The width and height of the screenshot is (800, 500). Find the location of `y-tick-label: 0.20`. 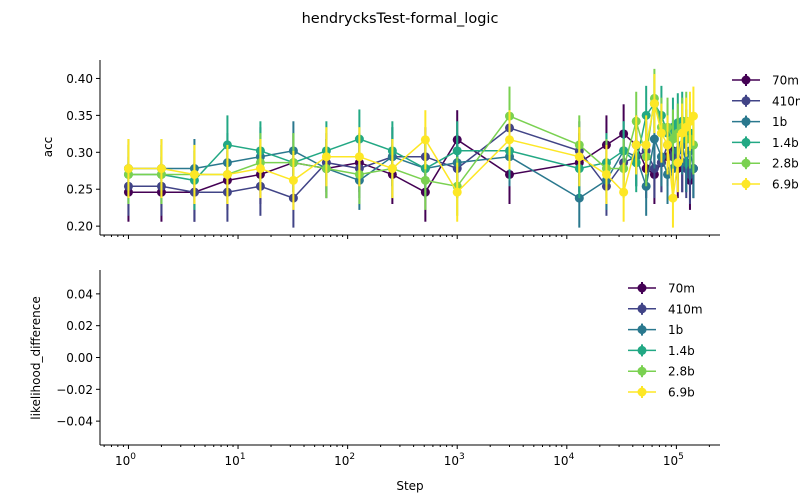

y-tick-label: 0.20 is located at coordinates (79, 227).